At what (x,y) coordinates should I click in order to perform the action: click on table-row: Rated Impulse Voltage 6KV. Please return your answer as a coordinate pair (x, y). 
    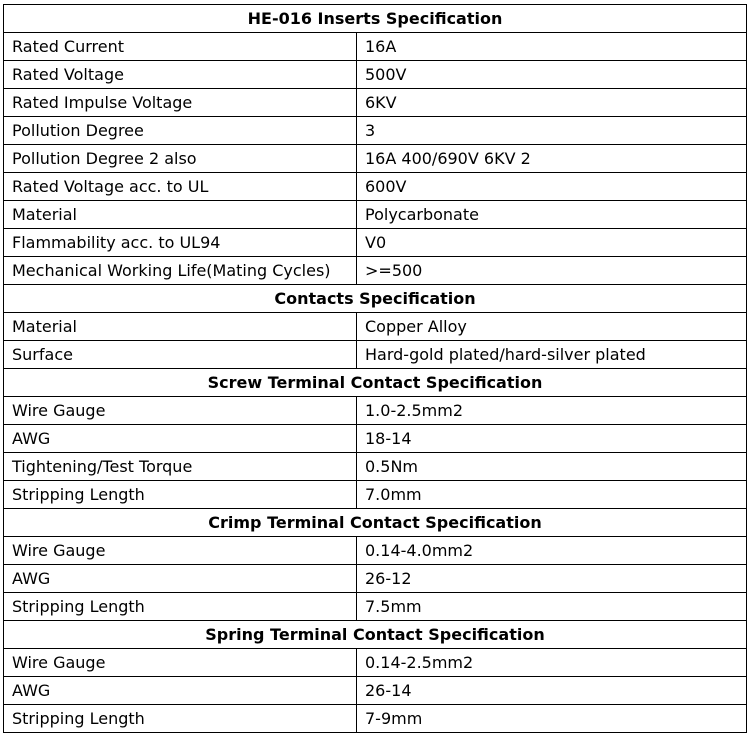
    Looking at the image, I should click on (375, 102).